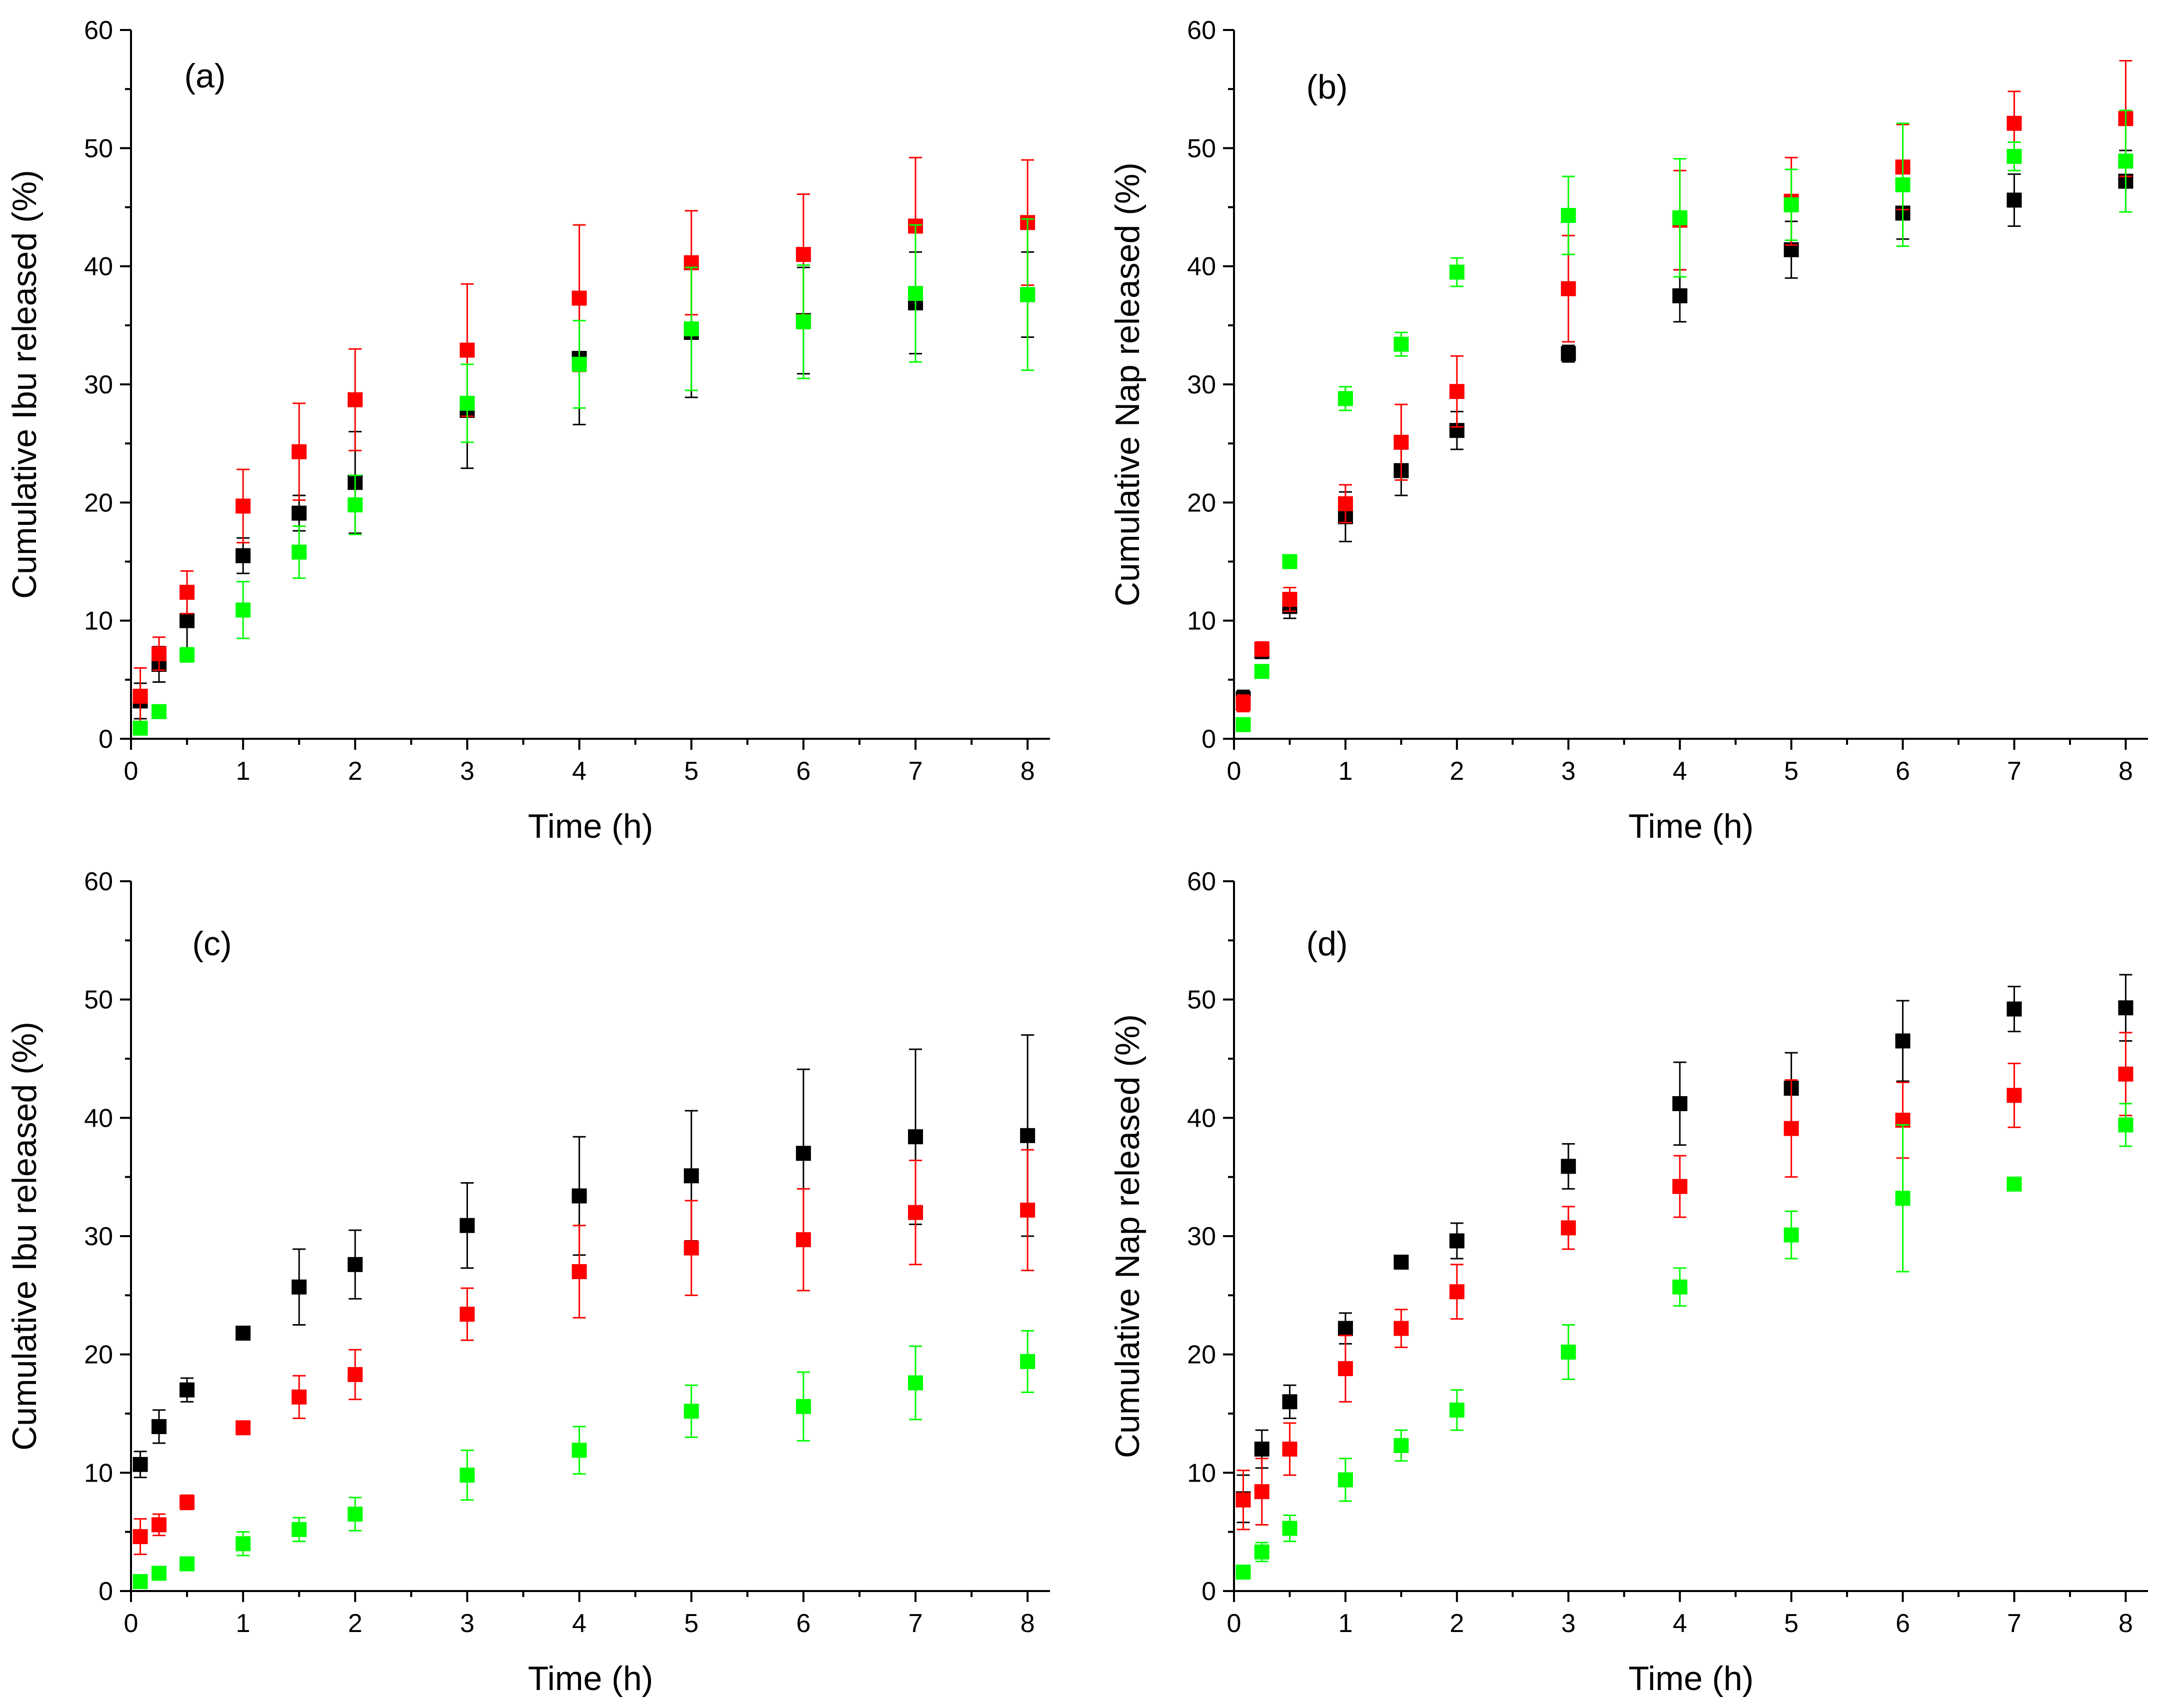  Describe the element at coordinates (212, 944) in the screenshot. I see `panel-label: (c)` at that location.